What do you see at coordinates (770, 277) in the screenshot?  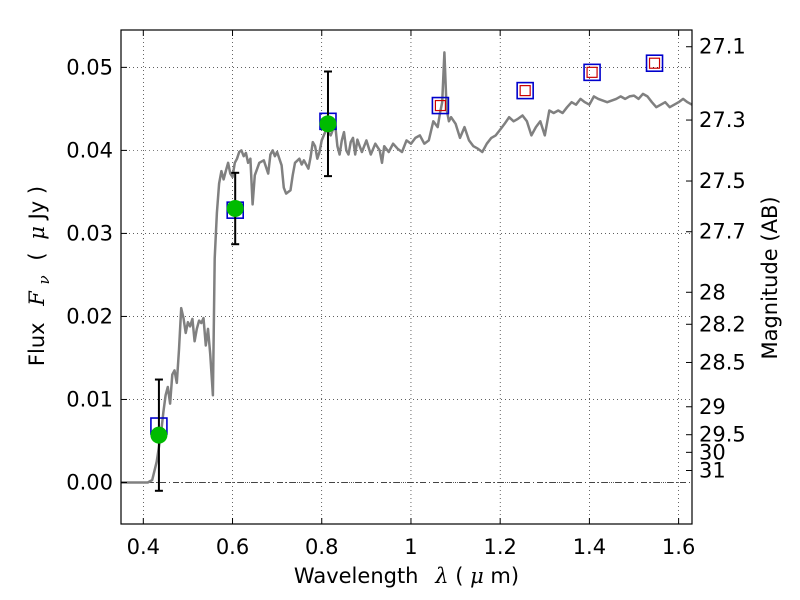 I see `right-axis-label: Magnitude (AB)` at bounding box center [770, 277].